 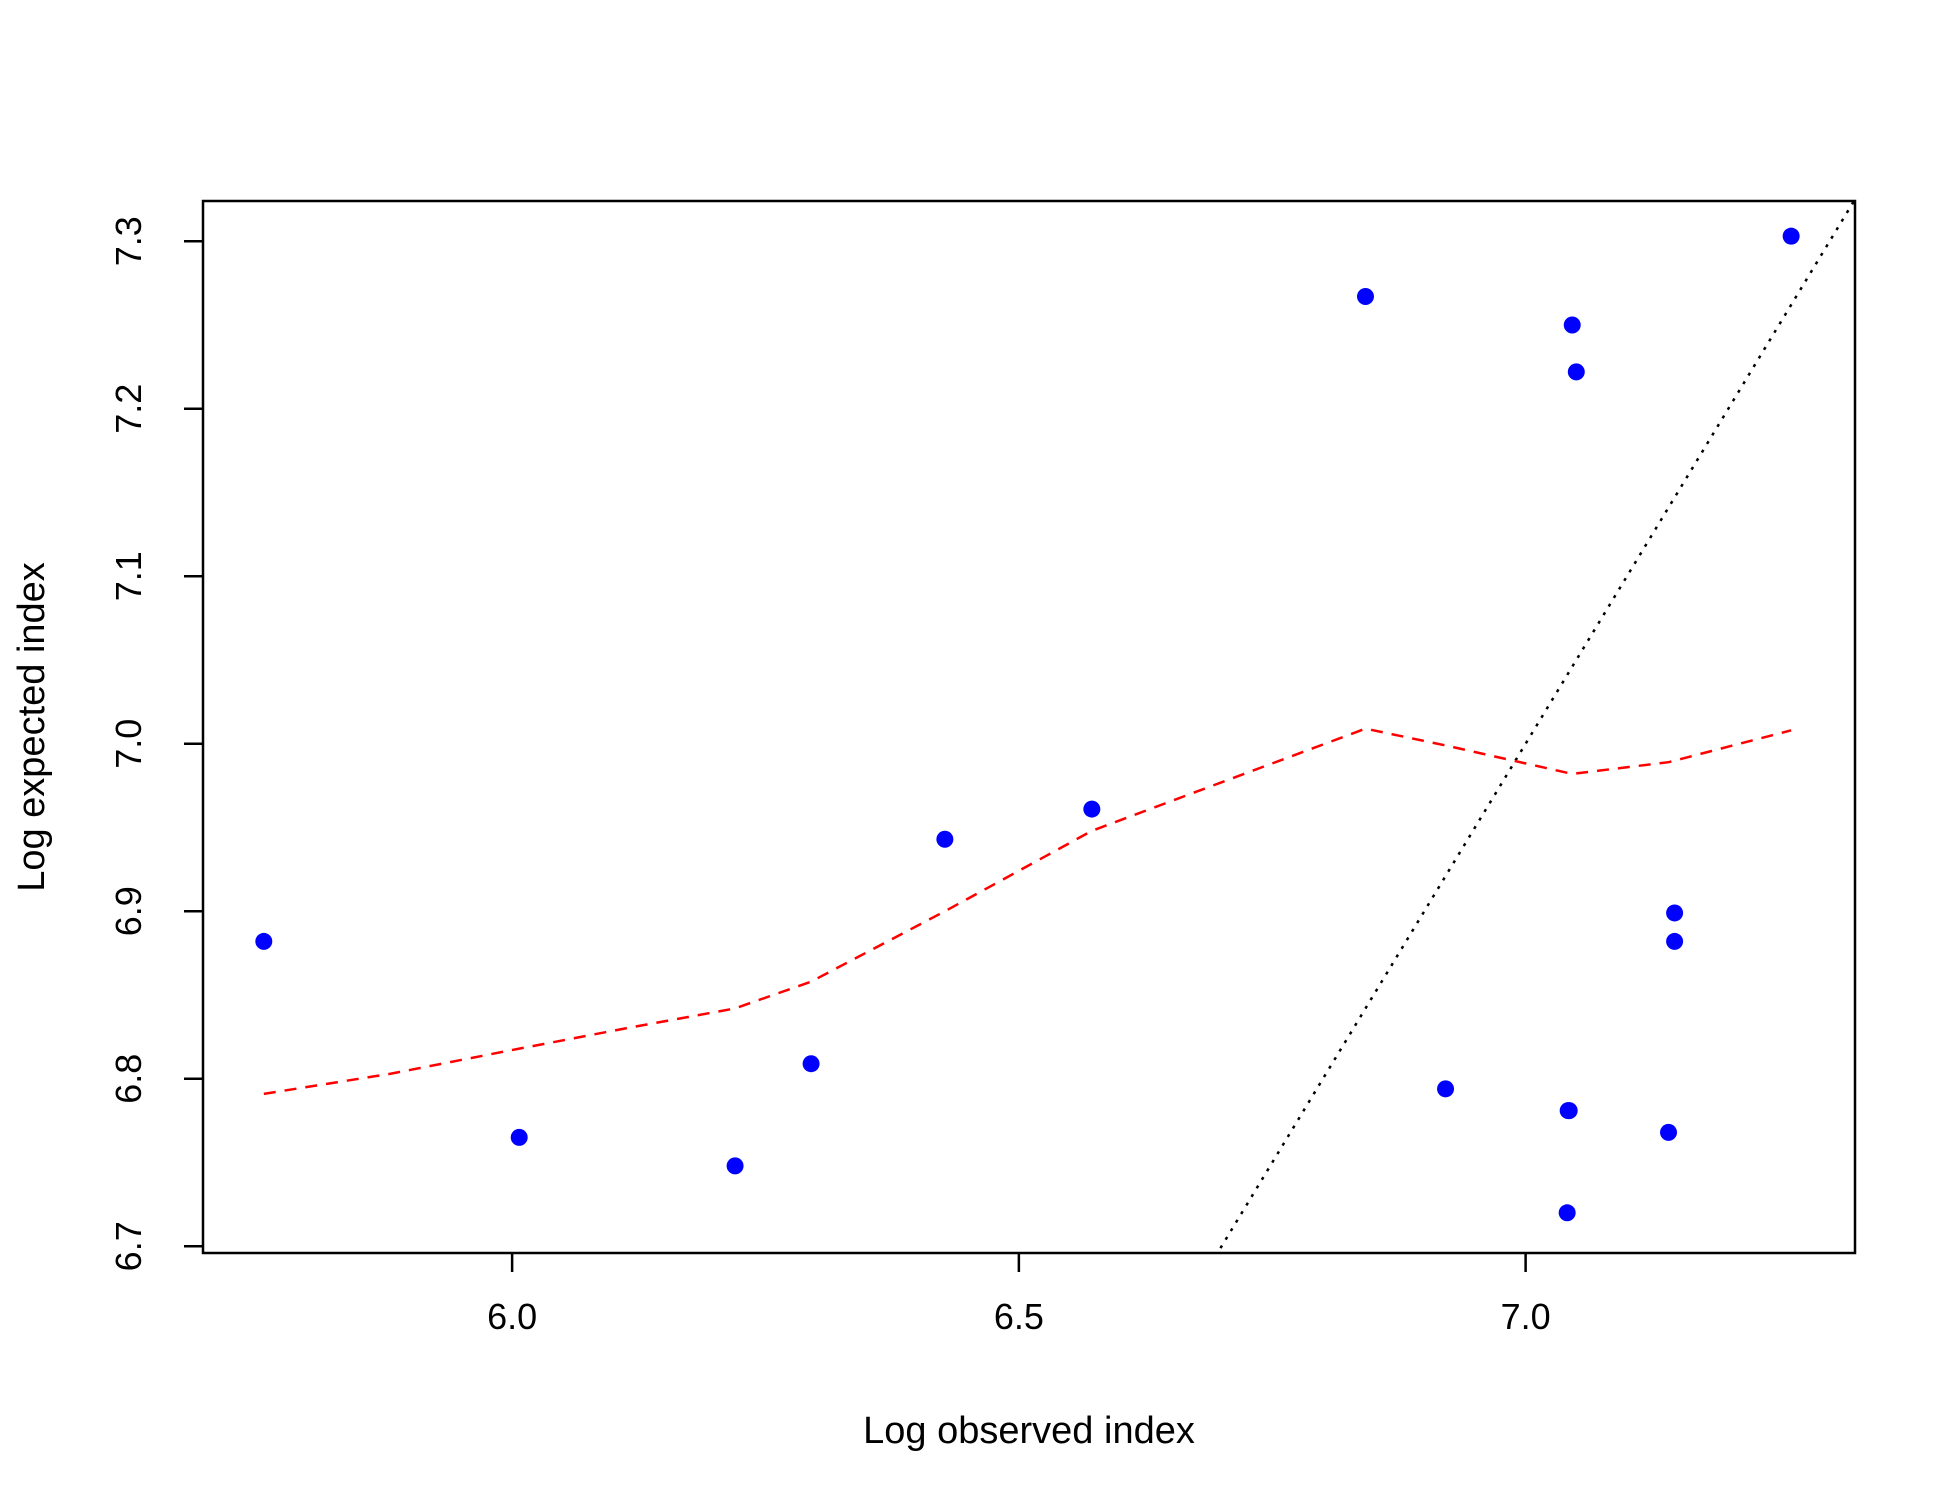 What do you see at coordinates (128, 409) in the screenshot?
I see `y-tick-label: 7.2` at bounding box center [128, 409].